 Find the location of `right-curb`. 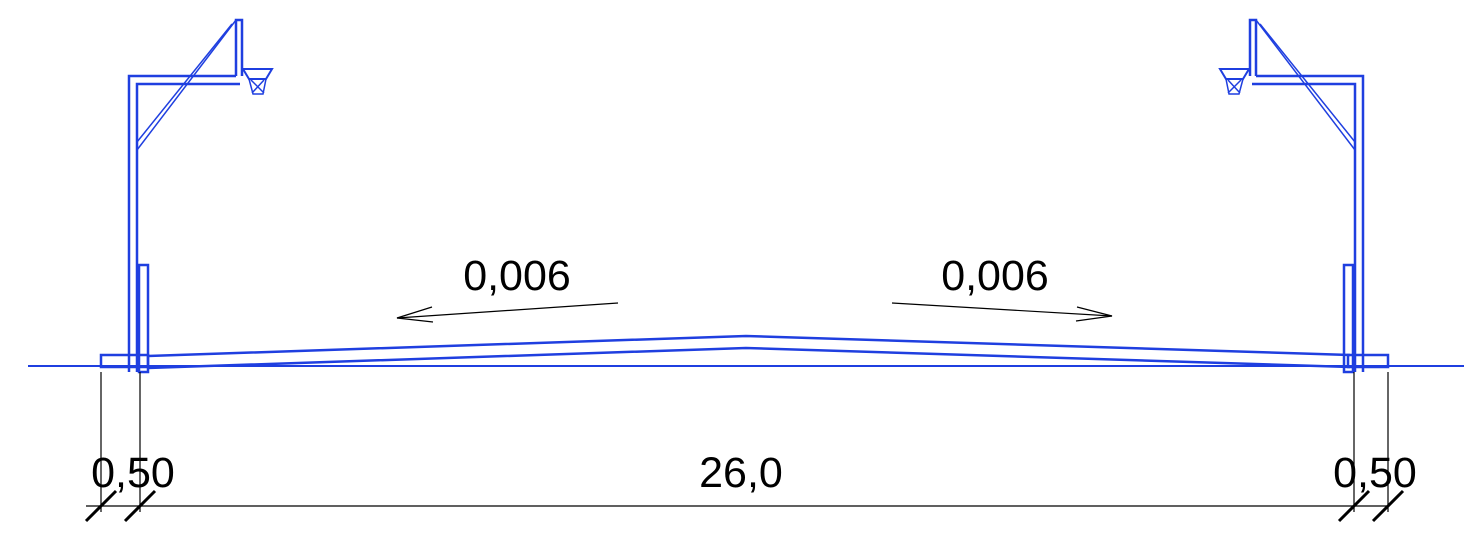

right-curb is located at coordinates (1368, 361).